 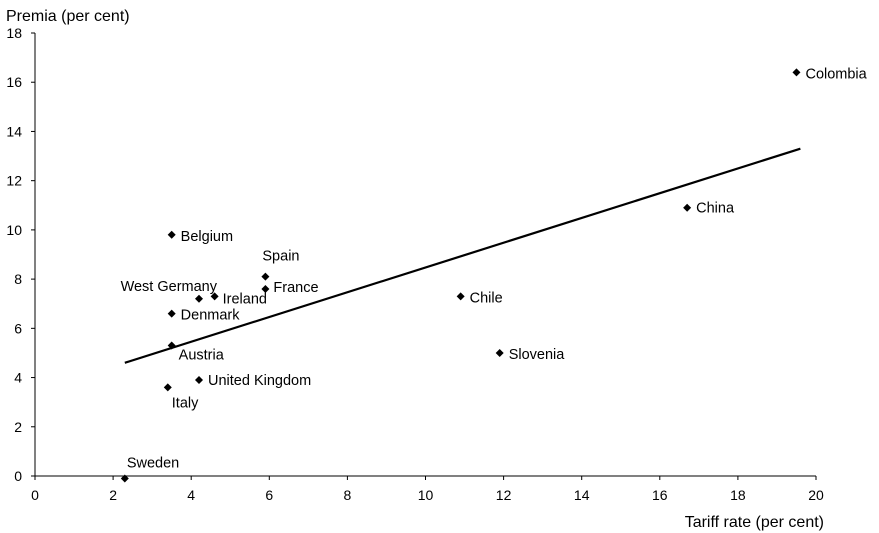 I want to click on x-axis-title: Tariff rate (per cent), so click(x=754, y=522).